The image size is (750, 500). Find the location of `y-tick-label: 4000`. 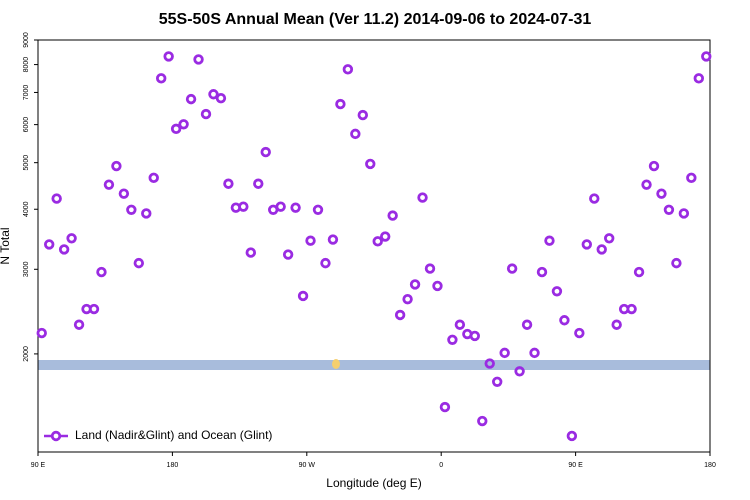

y-tick-label: 4000 is located at coordinates (26, 209).